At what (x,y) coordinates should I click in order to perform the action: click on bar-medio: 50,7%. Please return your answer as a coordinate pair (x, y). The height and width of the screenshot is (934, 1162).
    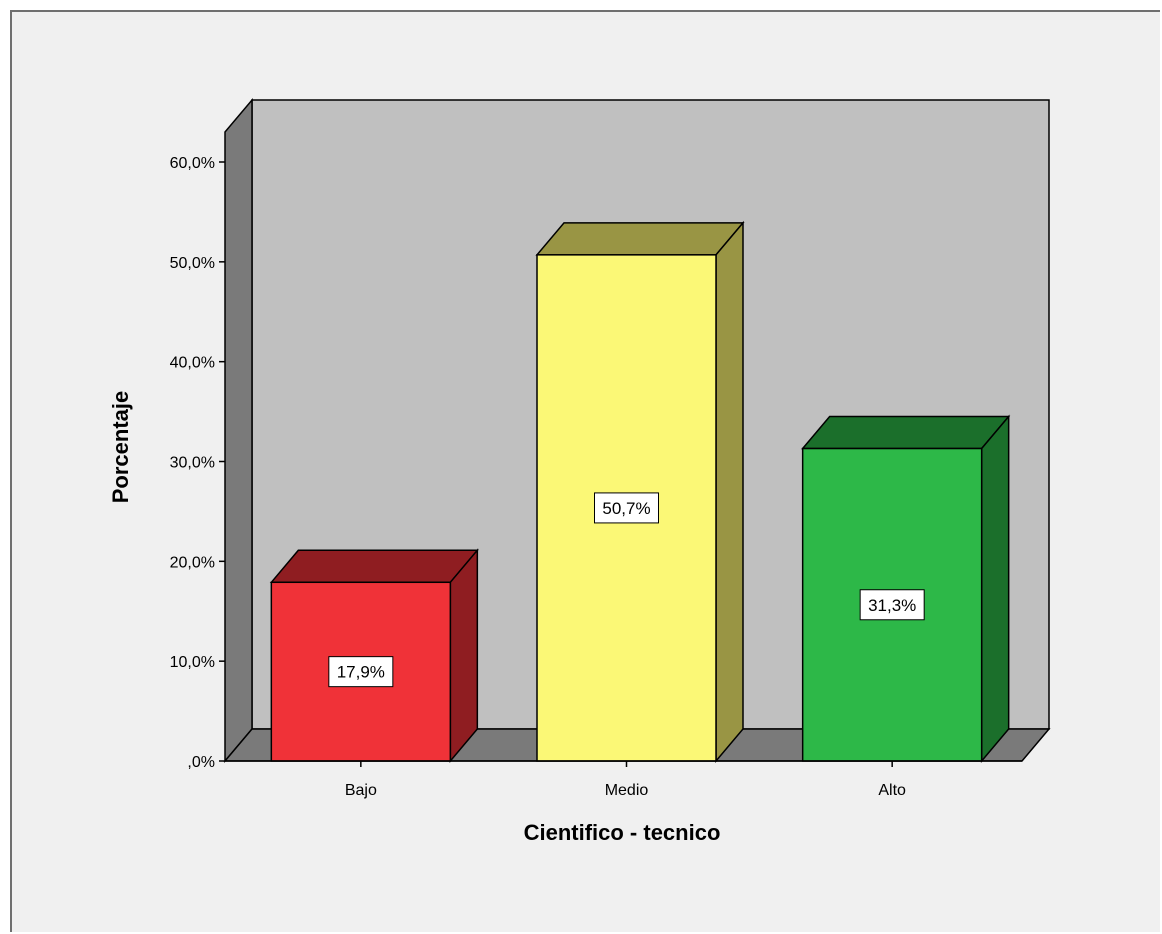
    Looking at the image, I should click on (640, 492).